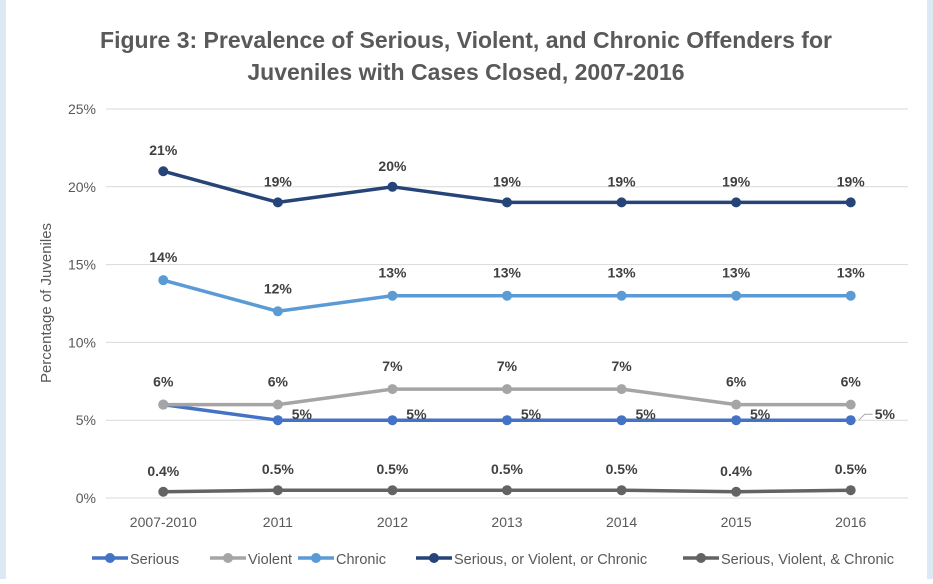 This screenshot has width=933, height=584. What do you see at coordinates (621, 522) in the screenshot?
I see `x-tick-label: 2014` at bounding box center [621, 522].